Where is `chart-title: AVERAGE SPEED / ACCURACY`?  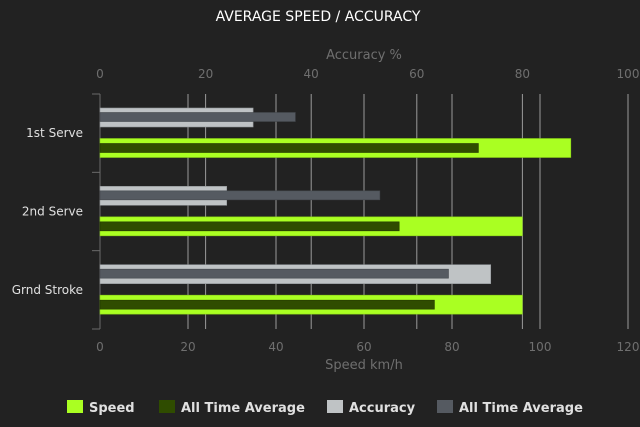
chart-title: AVERAGE SPEED / ACCURACY is located at coordinates (318, 17).